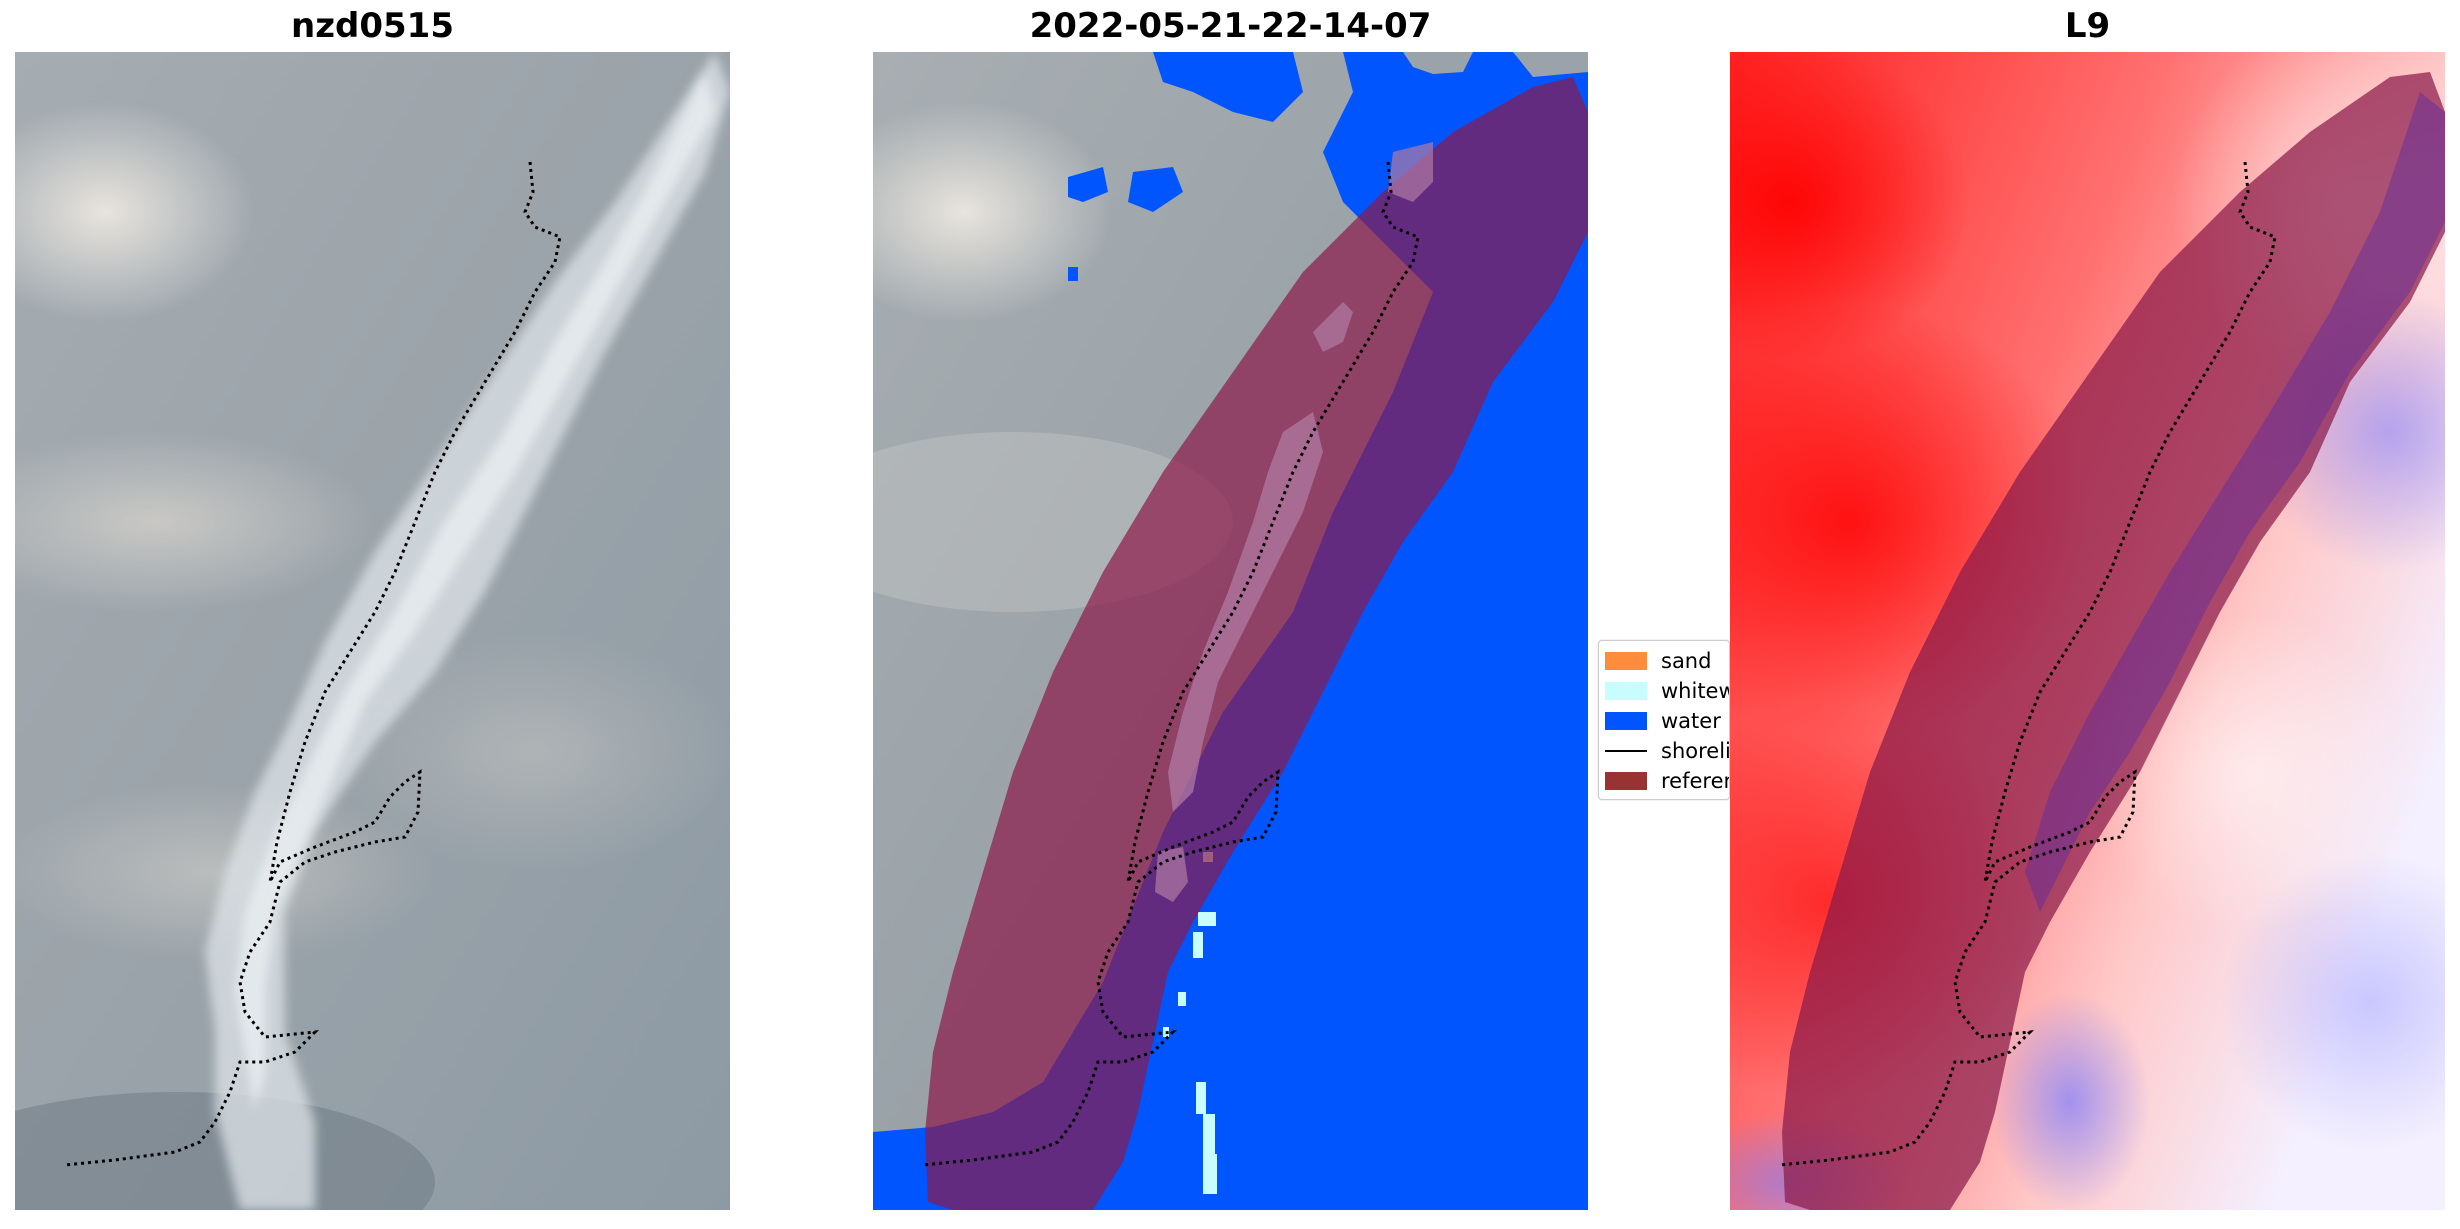  I want to click on legend: sand whitew water shoreli referen, so click(1664, 720).